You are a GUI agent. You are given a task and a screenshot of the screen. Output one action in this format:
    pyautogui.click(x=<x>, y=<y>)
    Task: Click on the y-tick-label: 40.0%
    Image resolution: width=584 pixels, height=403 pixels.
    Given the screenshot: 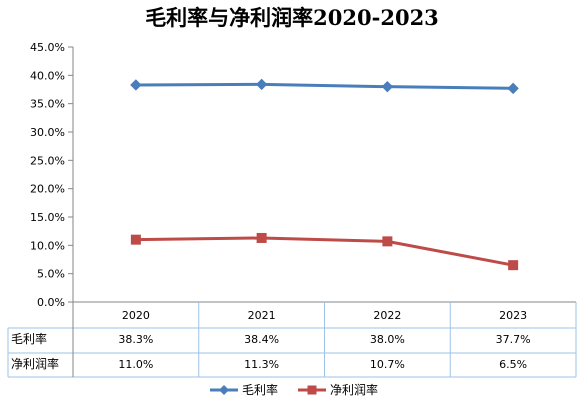 What is the action you would take?
    pyautogui.click(x=47, y=75)
    